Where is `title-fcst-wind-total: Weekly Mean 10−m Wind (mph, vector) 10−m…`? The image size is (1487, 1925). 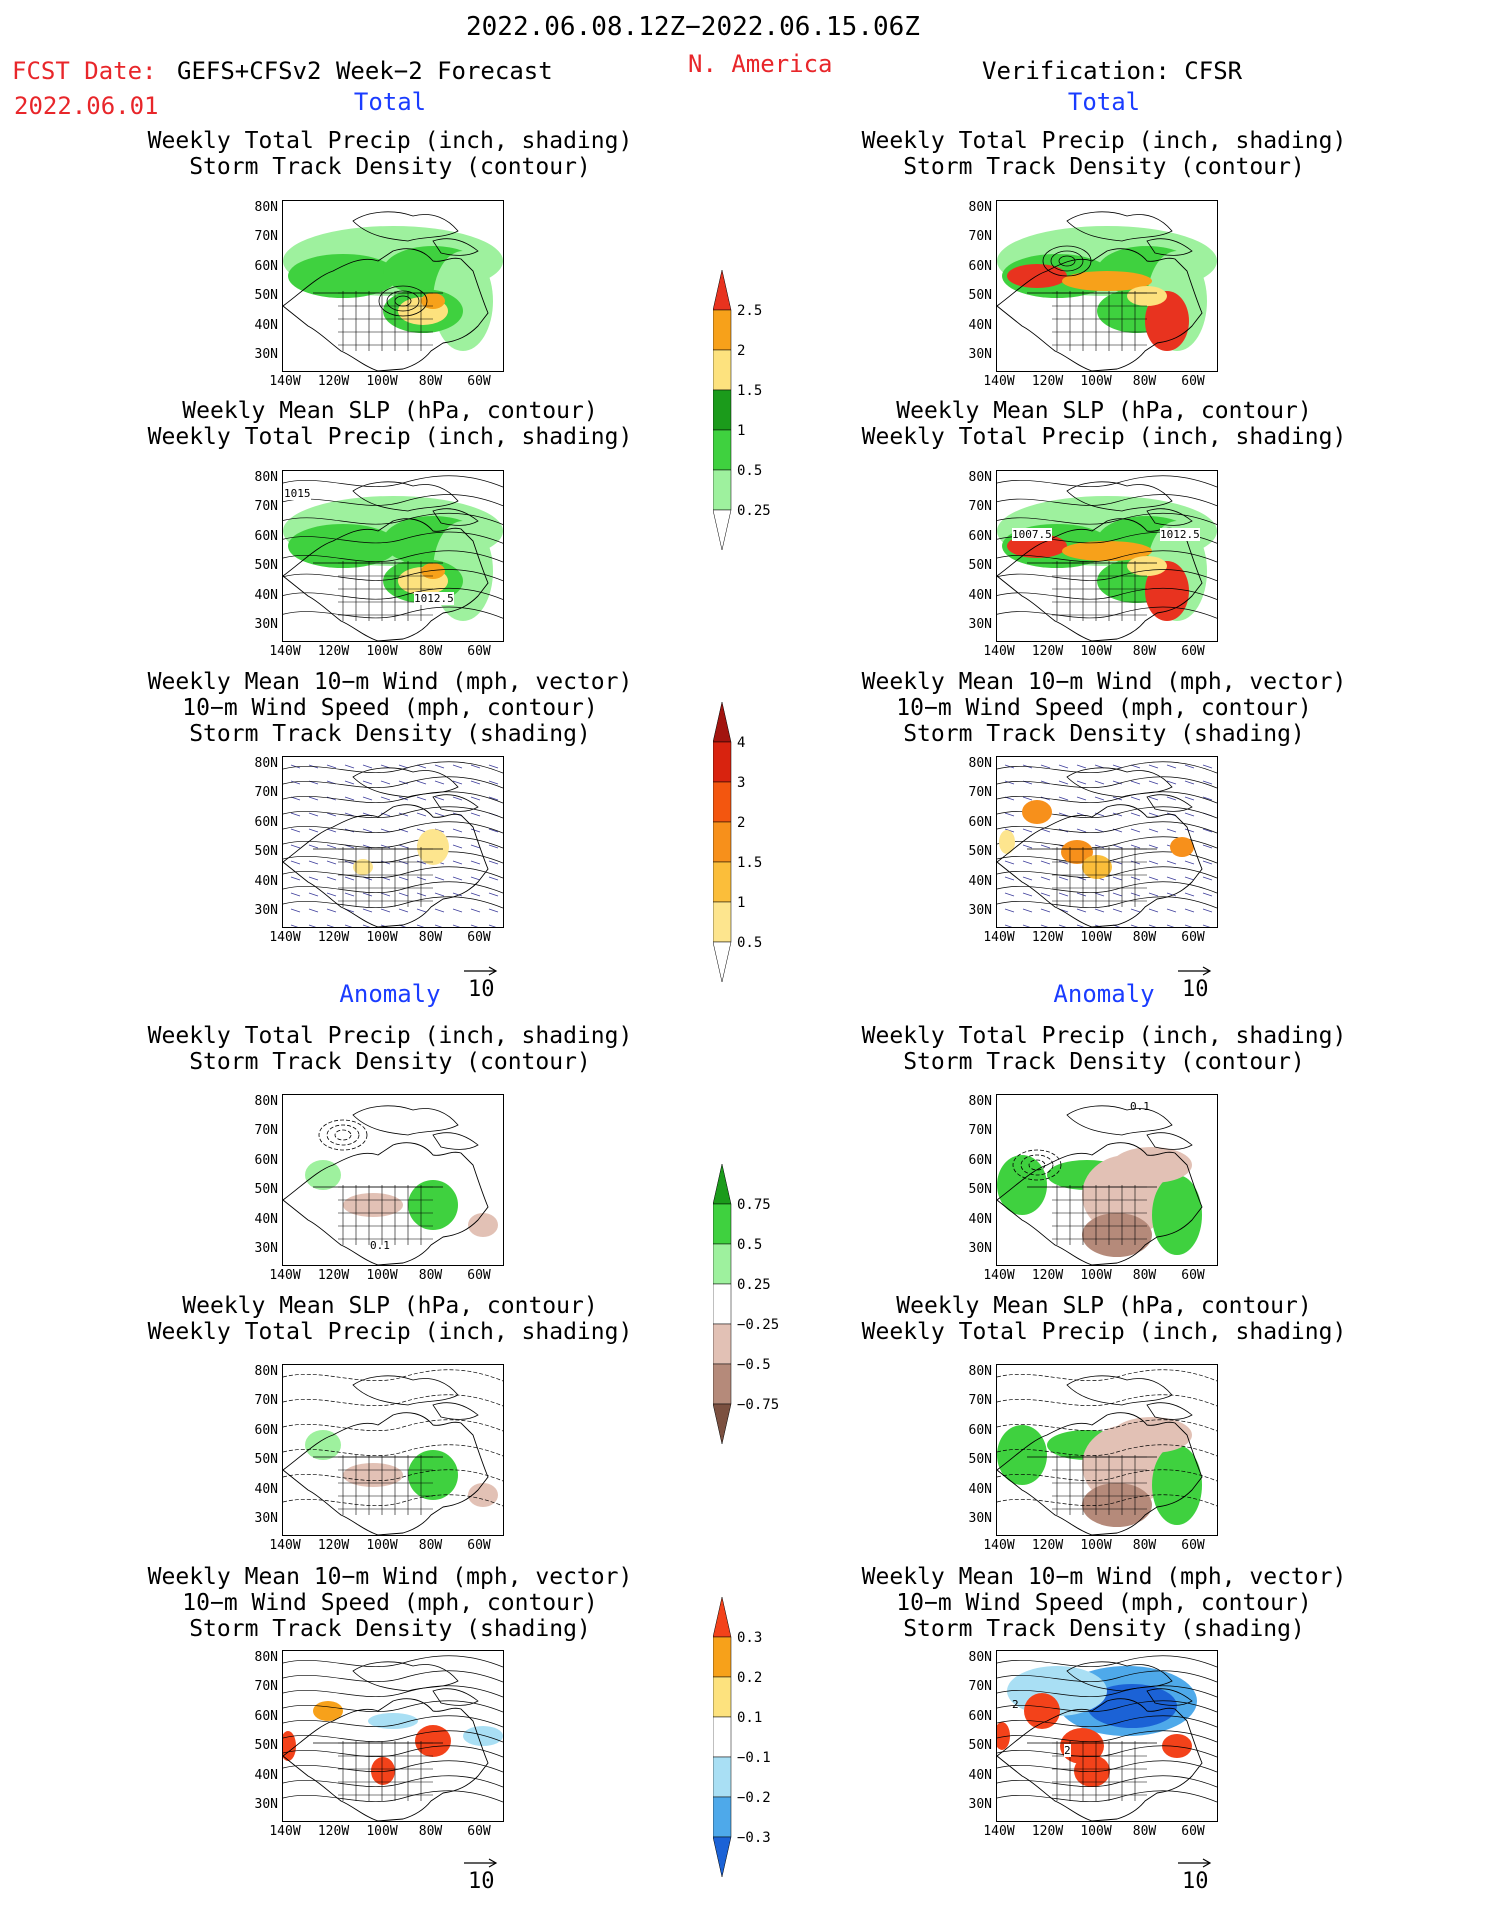
title-fcst-wind-total: Weekly Mean 10−m Wind (mph, vector) 10−m… is located at coordinates (390, 708).